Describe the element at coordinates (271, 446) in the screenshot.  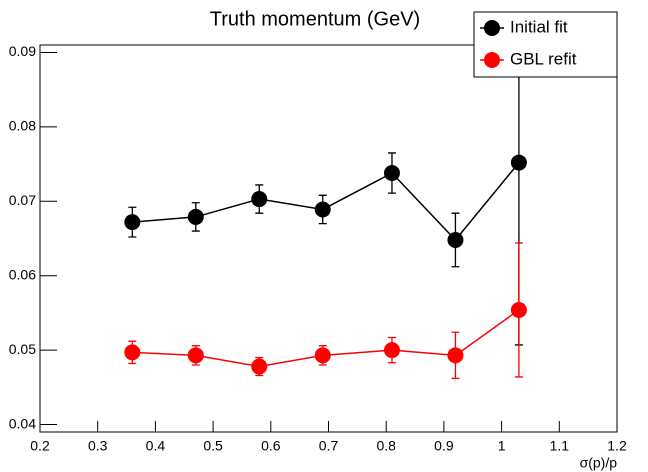
I see `x-tick-label: 0.6` at that location.